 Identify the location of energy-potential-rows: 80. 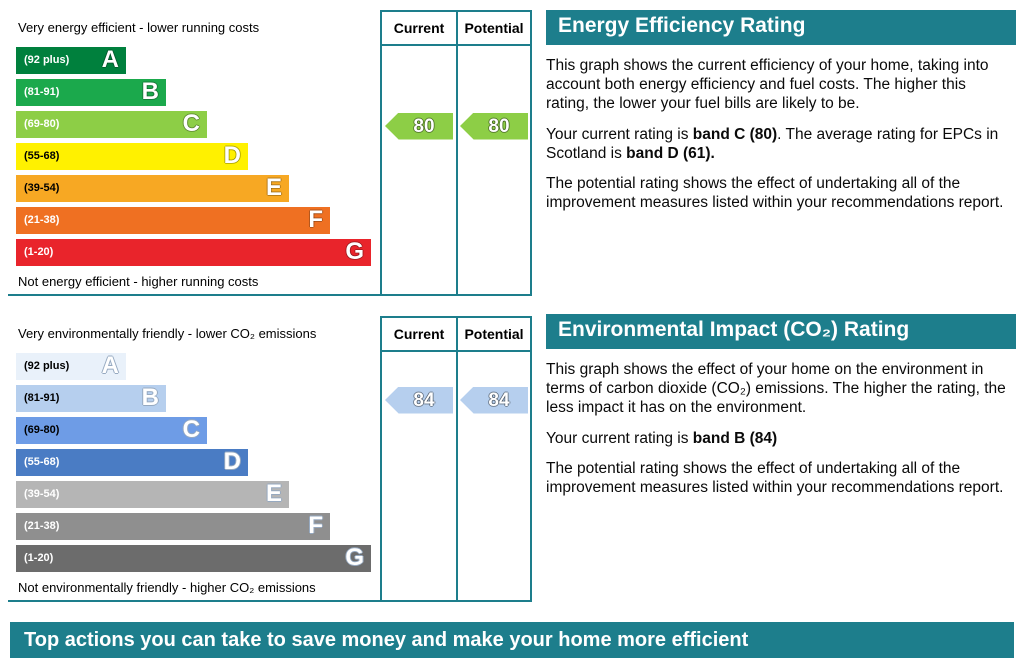
(494, 158).